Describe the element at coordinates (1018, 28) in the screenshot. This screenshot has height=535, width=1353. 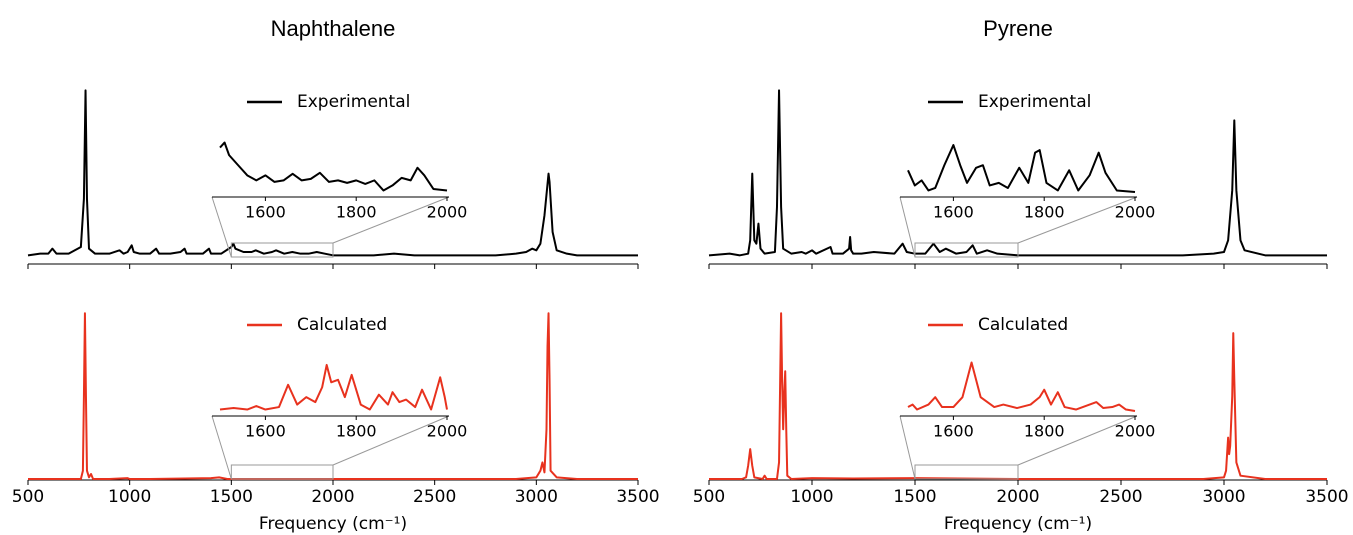
I see `chart-title: Pyrene` at that location.